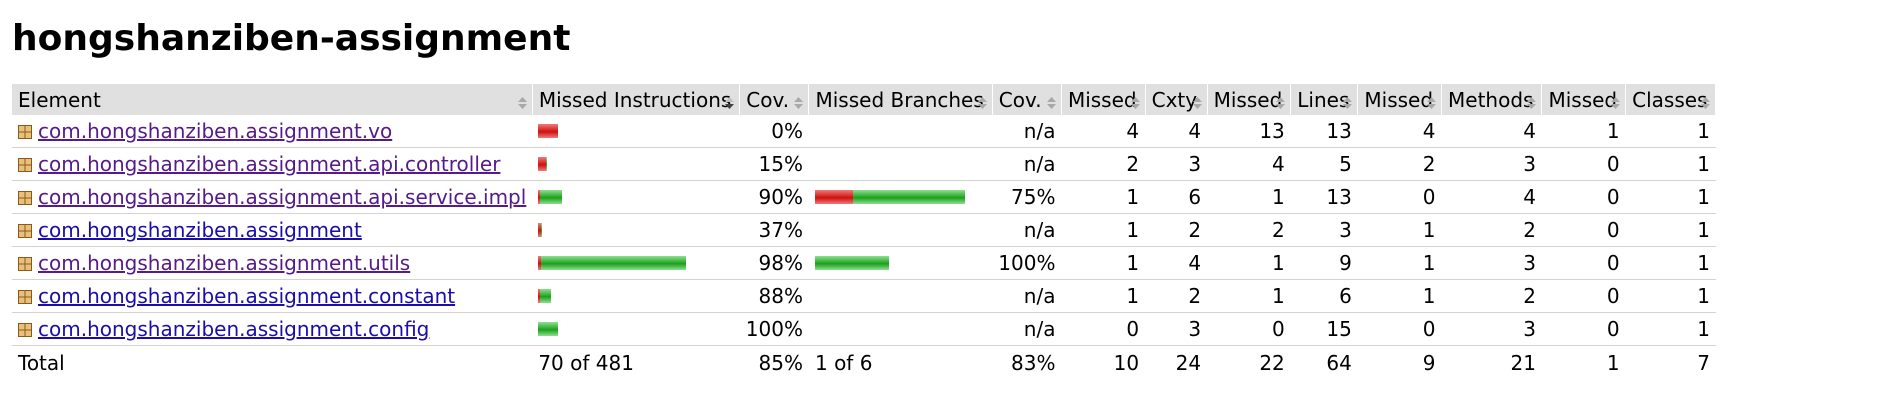  I want to click on package-link: com.hongshanziben.assignment, so click(200, 230).